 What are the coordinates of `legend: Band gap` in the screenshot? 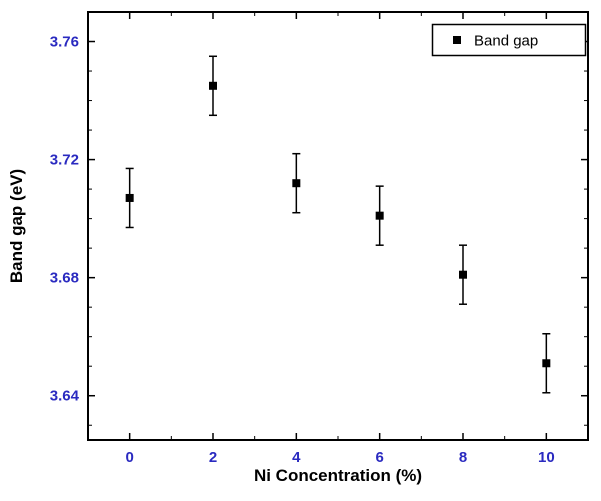 It's located at (509, 40).